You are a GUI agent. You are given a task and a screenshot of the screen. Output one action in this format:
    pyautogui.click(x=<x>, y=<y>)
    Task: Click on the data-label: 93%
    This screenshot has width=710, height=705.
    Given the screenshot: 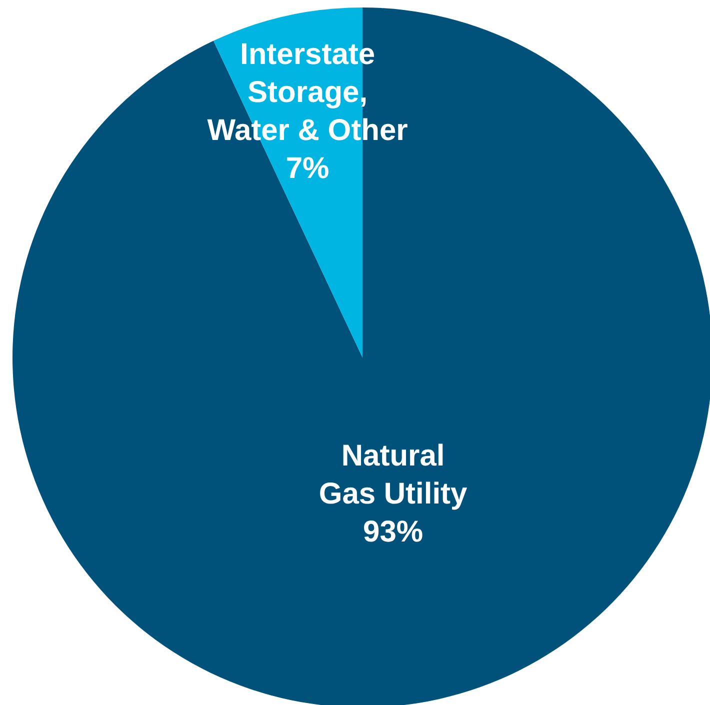 What is the action you would take?
    pyautogui.click(x=393, y=532)
    